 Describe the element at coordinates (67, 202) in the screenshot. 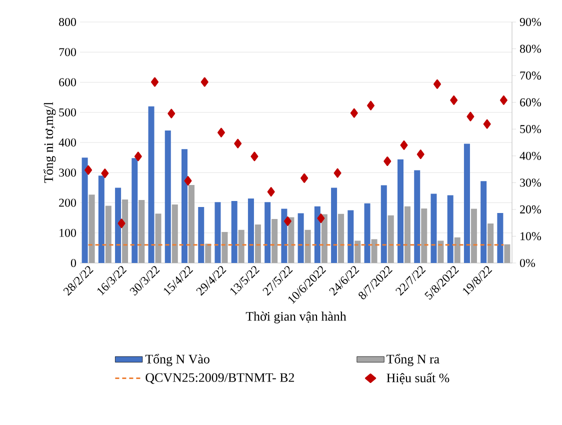

I see `y-tick-label: 200` at that location.